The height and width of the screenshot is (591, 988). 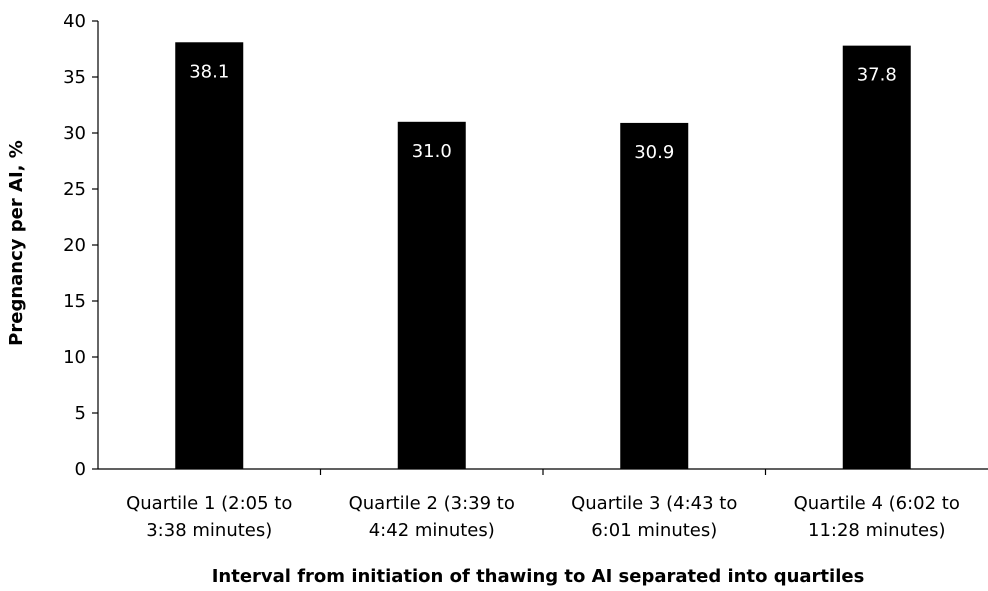 What do you see at coordinates (209, 530) in the screenshot?
I see `x-category-label: 3:38 minutes)` at bounding box center [209, 530].